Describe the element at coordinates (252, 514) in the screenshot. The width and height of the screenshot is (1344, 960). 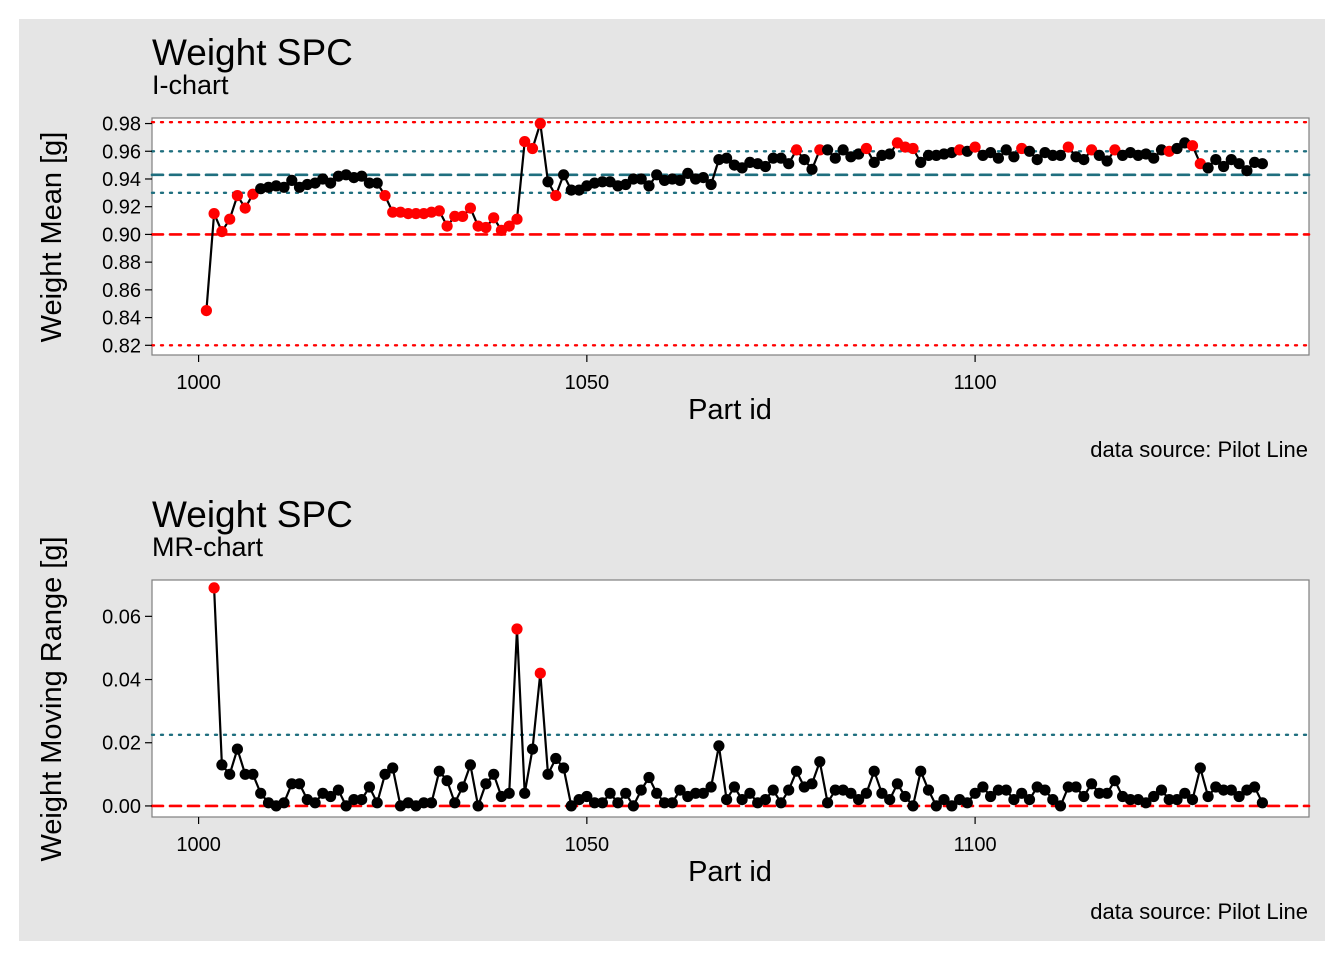
I see `mr-chart-title: Weight SPC` at that location.